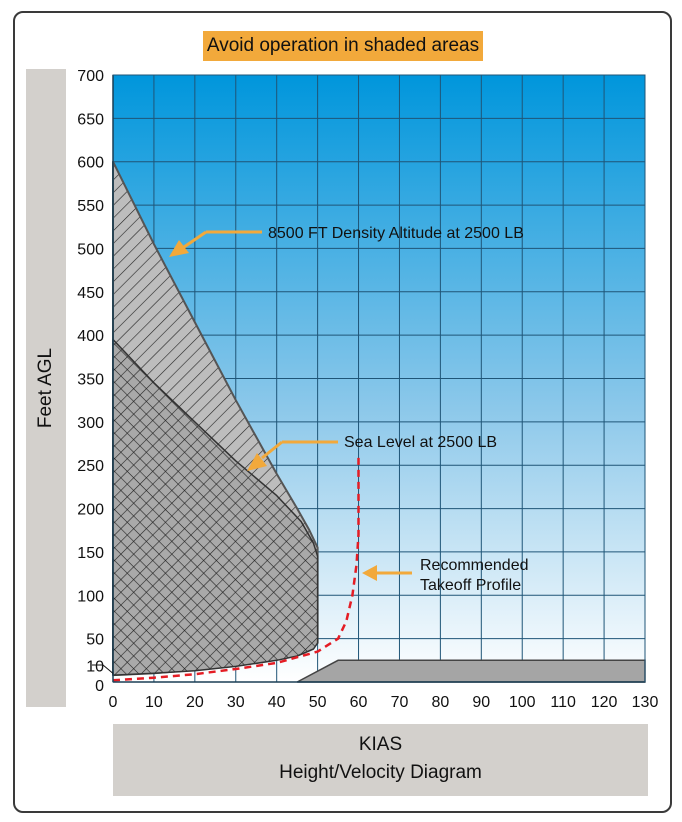 The image size is (682, 822). I want to click on chart-caption: Height/Velocity Diagram, so click(380, 772).